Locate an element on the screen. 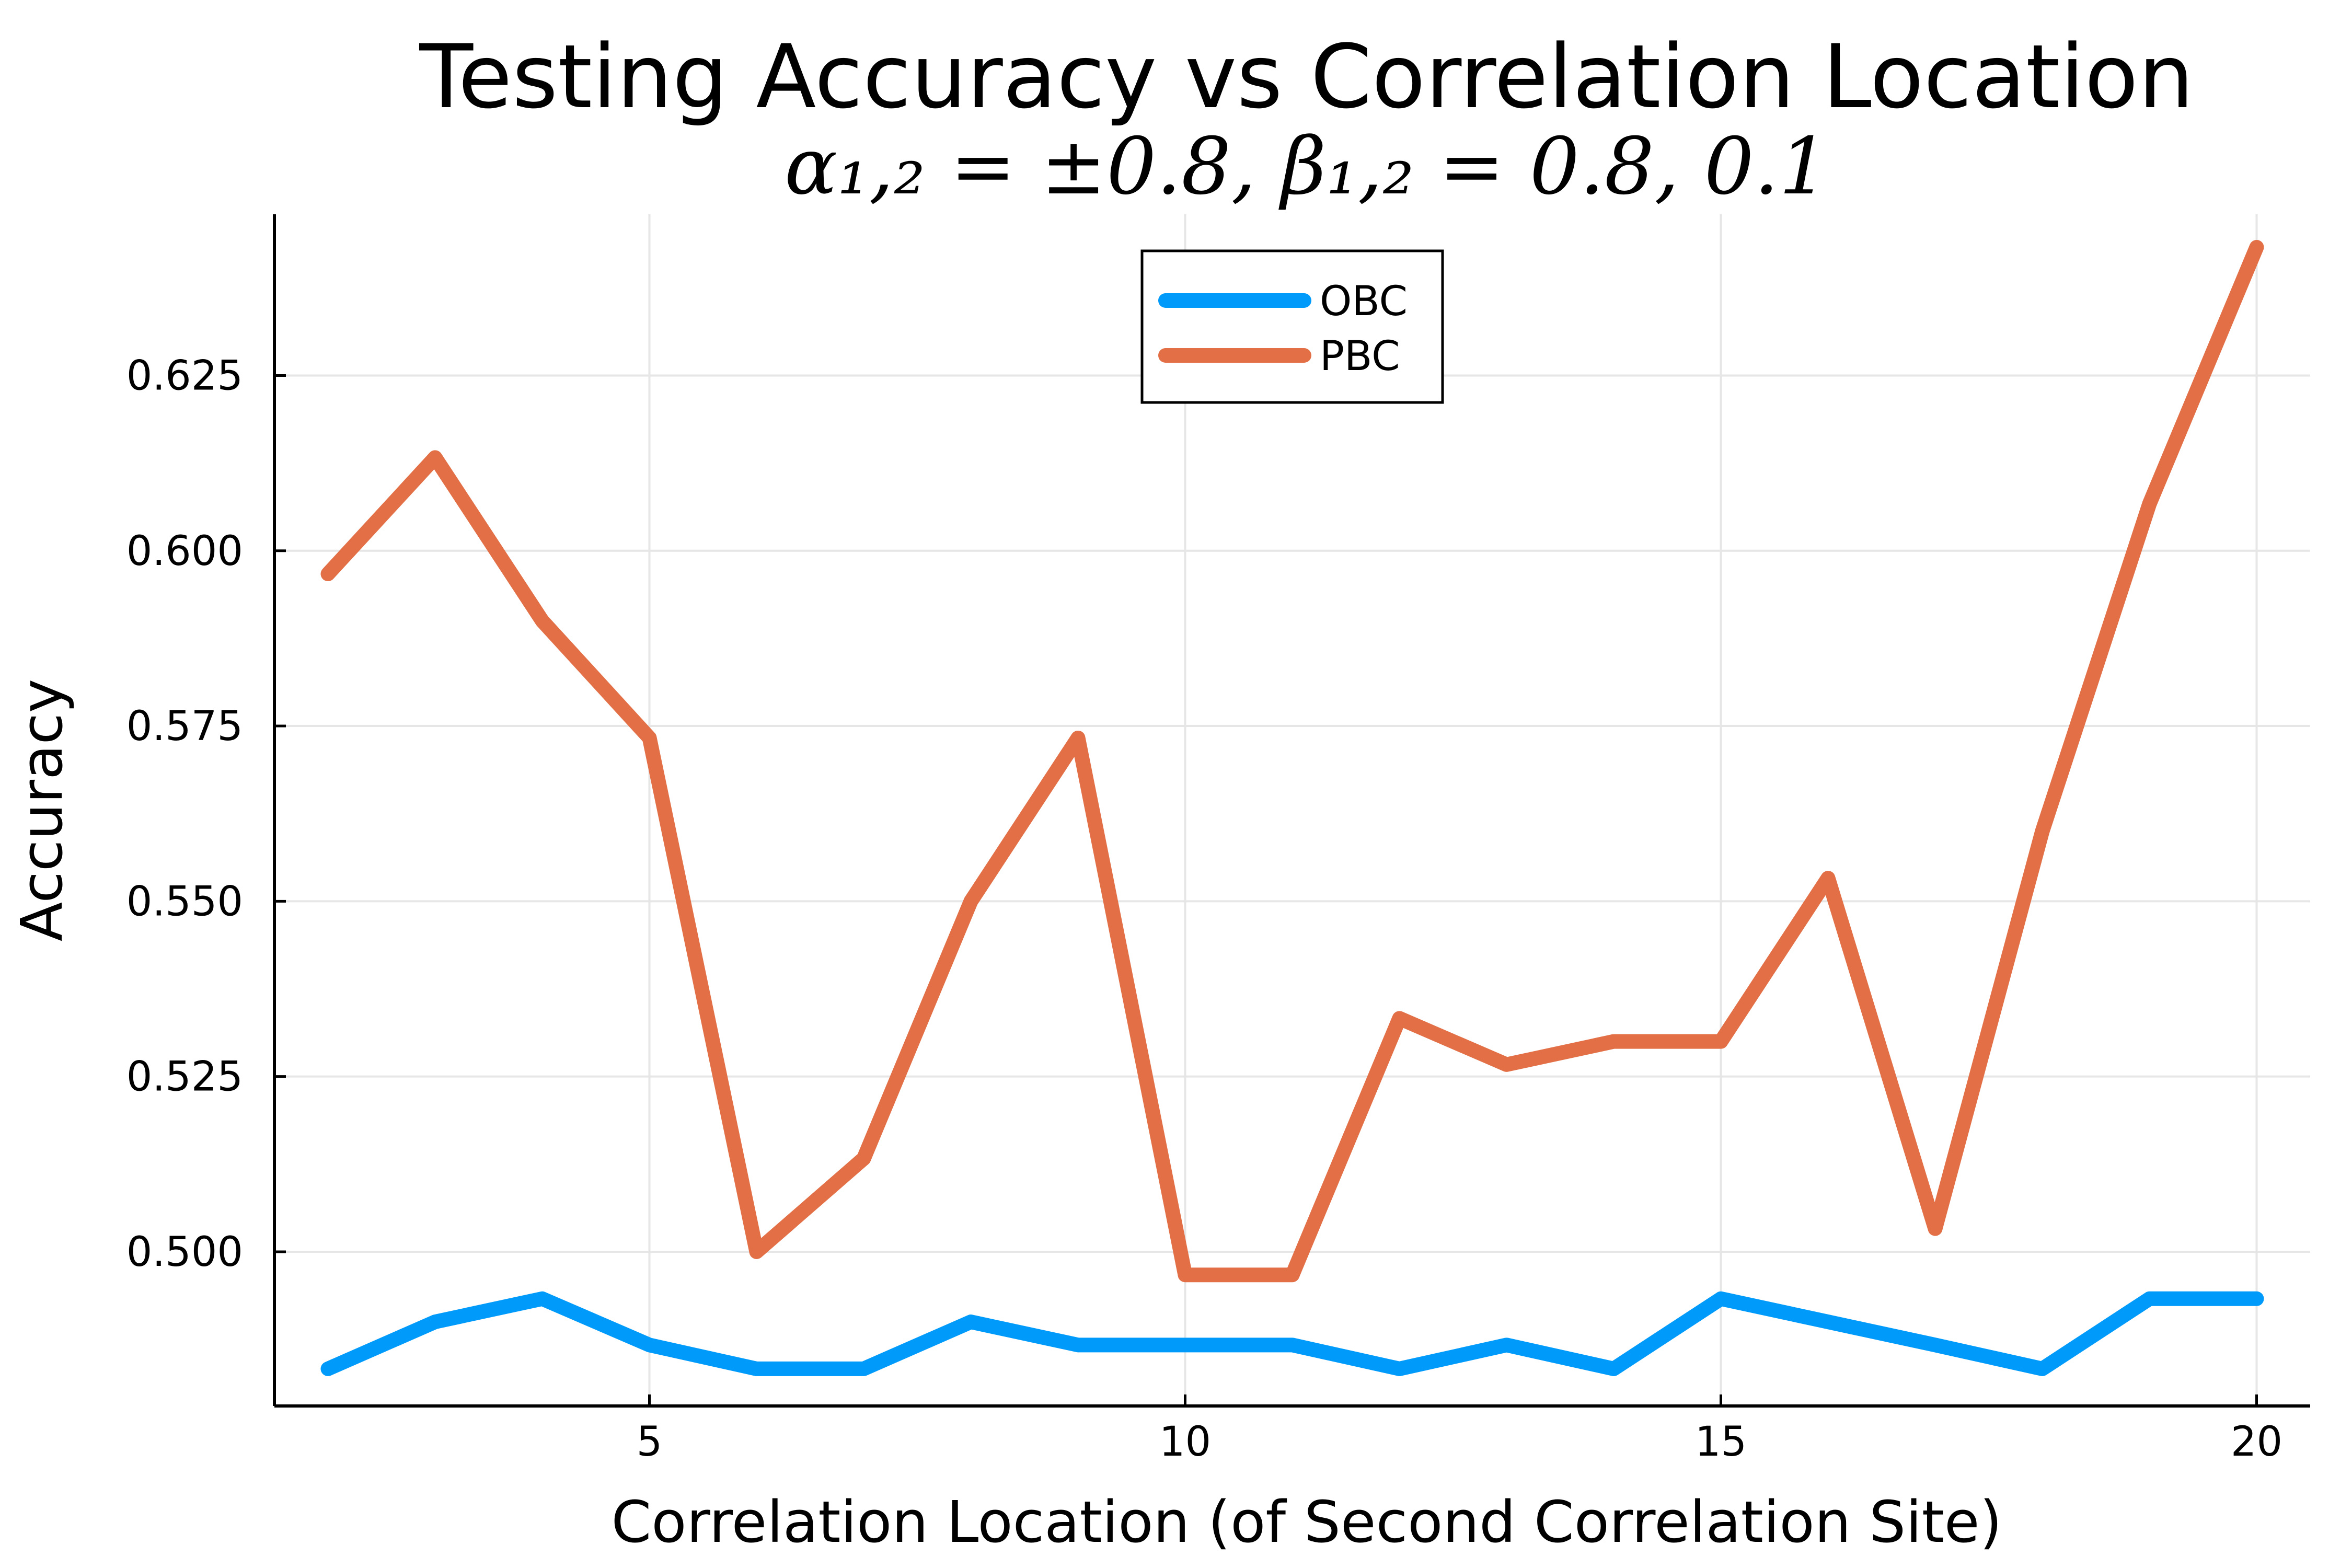 The image size is (2352, 1568). legend-label-pbc: PBC is located at coordinates (1360, 356).